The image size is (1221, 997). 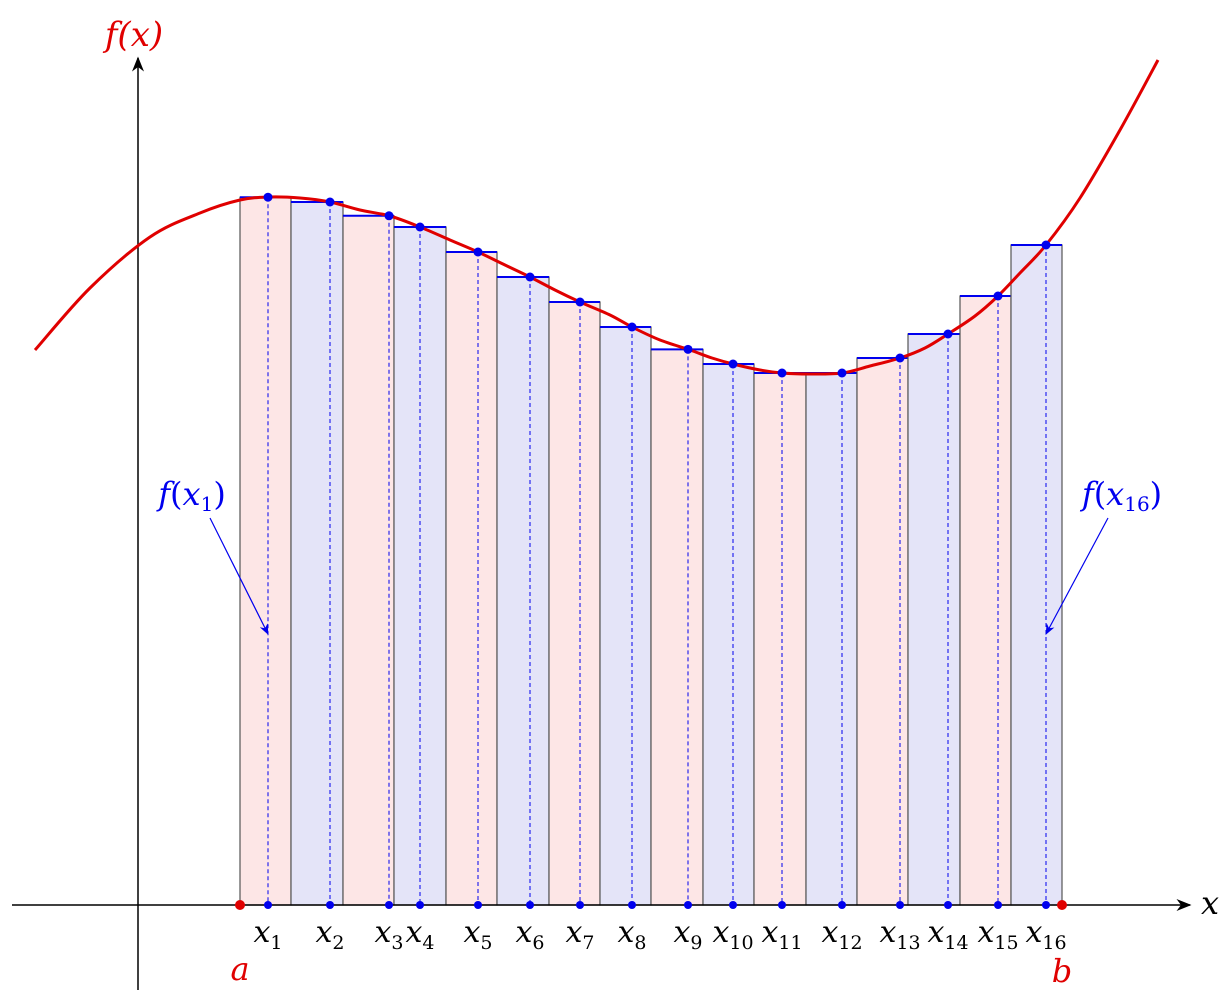 I want to click on sample-label-x14: x14, so click(x=947, y=934).